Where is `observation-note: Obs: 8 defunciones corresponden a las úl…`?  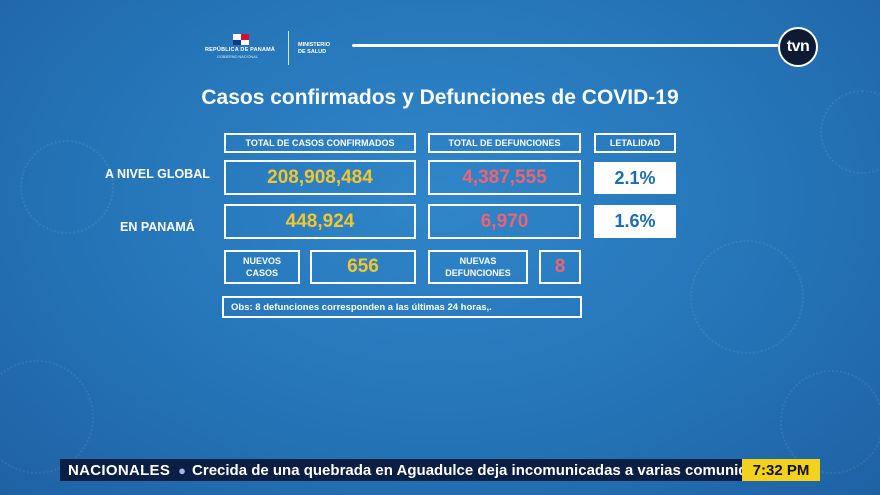
observation-note: Obs: 8 defunciones corresponden a las úl… is located at coordinates (402, 307).